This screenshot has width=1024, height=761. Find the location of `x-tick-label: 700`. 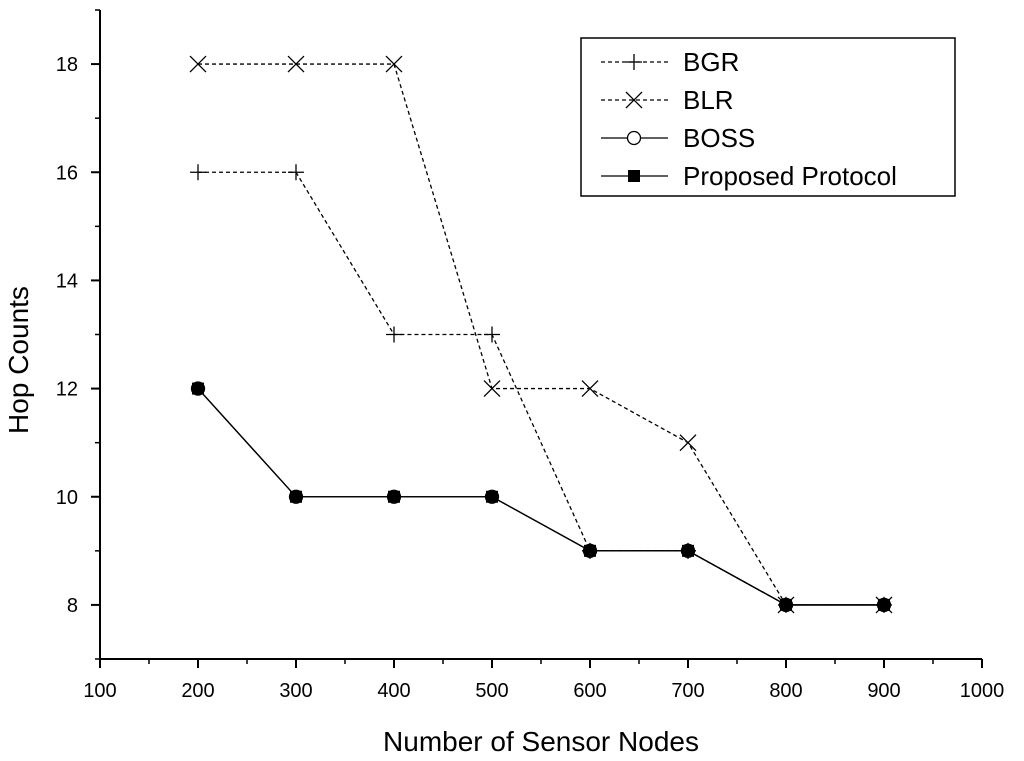

x-tick-label: 700 is located at coordinates (687, 691).